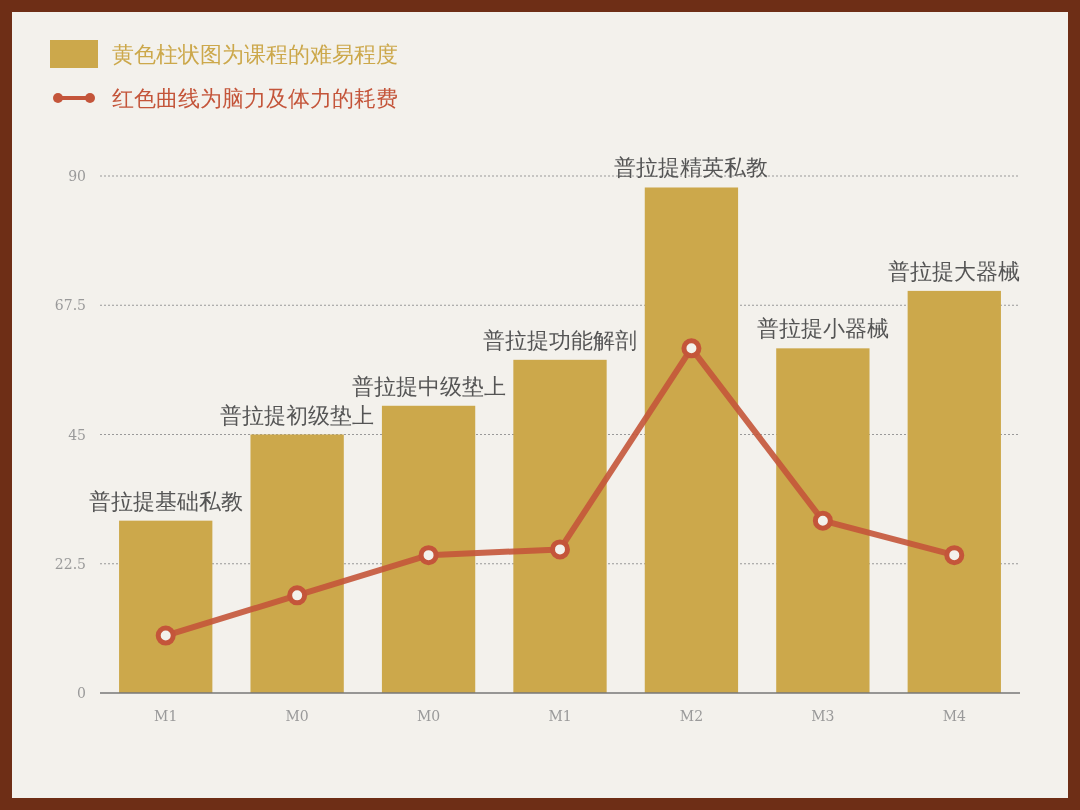 Image resolution: width=1080 pixels, height=810 pixels. Describe the element at coordinates (77, 434) in the screenshot. I see `y-tick-label: 45` at that location.